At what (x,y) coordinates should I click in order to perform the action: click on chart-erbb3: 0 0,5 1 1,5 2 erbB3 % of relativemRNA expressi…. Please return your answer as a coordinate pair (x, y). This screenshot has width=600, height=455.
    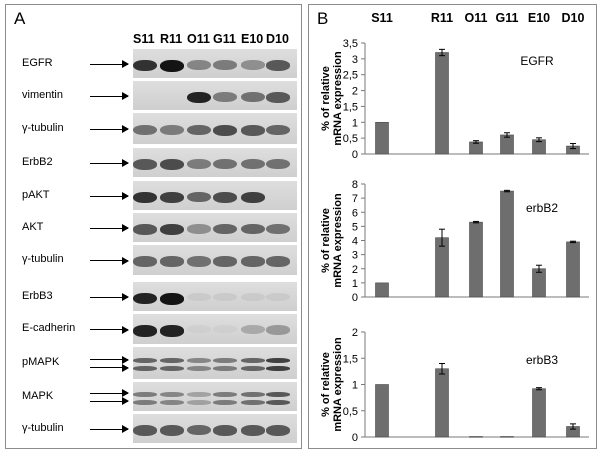
    Looking at the image, I should click on (454, 385).